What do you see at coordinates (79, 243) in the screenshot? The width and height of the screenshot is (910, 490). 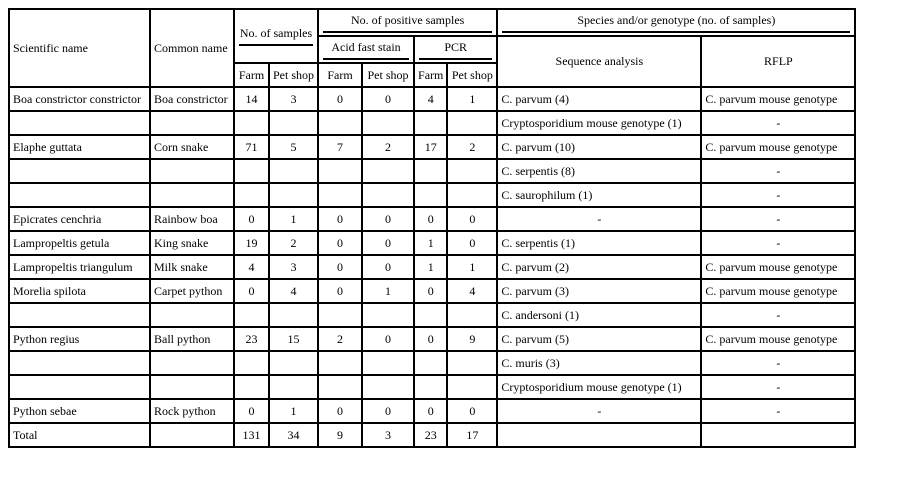 I see `cell-scientific-name: Lampropeltis getula` at bounding box center [79, 243].